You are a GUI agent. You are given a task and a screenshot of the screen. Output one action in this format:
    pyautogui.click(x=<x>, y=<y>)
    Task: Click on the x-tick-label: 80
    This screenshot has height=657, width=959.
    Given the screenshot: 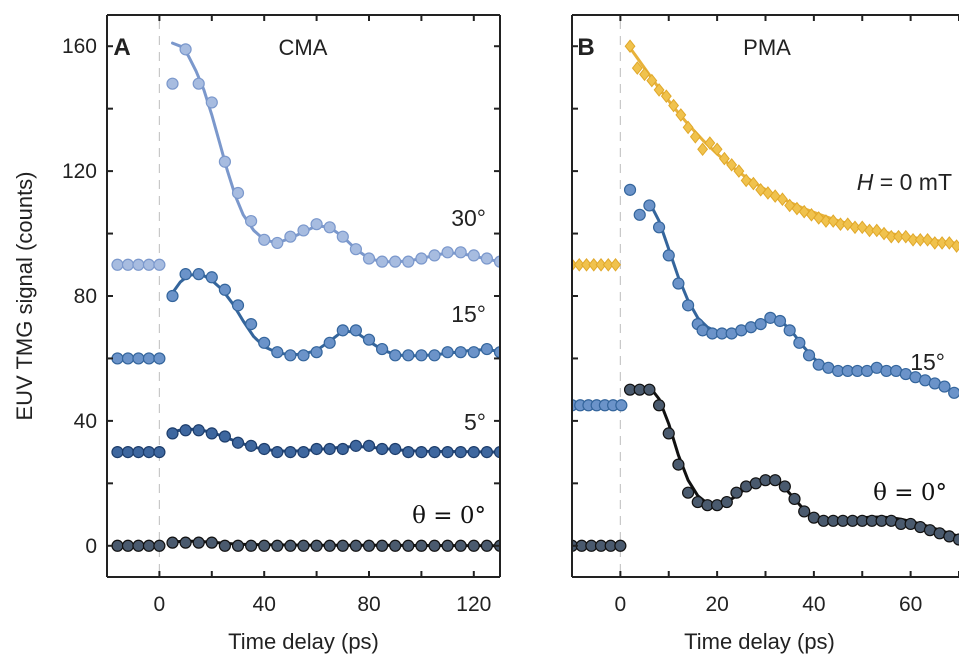 What is the action you would take?
    pyautogui.click(x=368, y=604)
    